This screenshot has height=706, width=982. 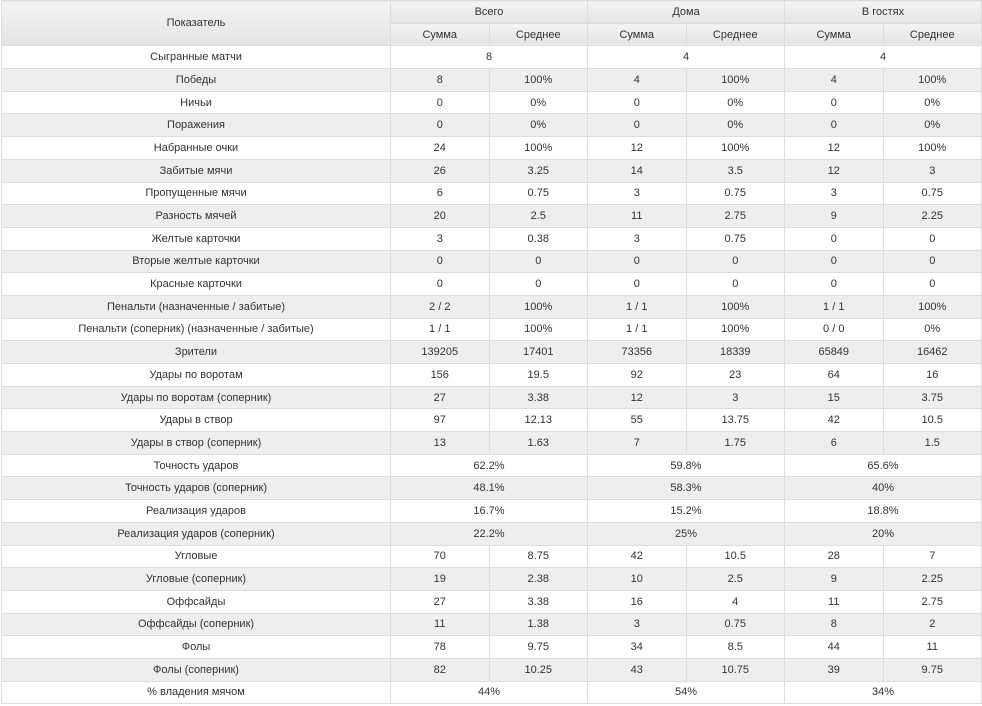 What do you see at coordinates (440, 170) in the screenshot?
I see `sum-cell: 26` at bounding box center [440, 170].